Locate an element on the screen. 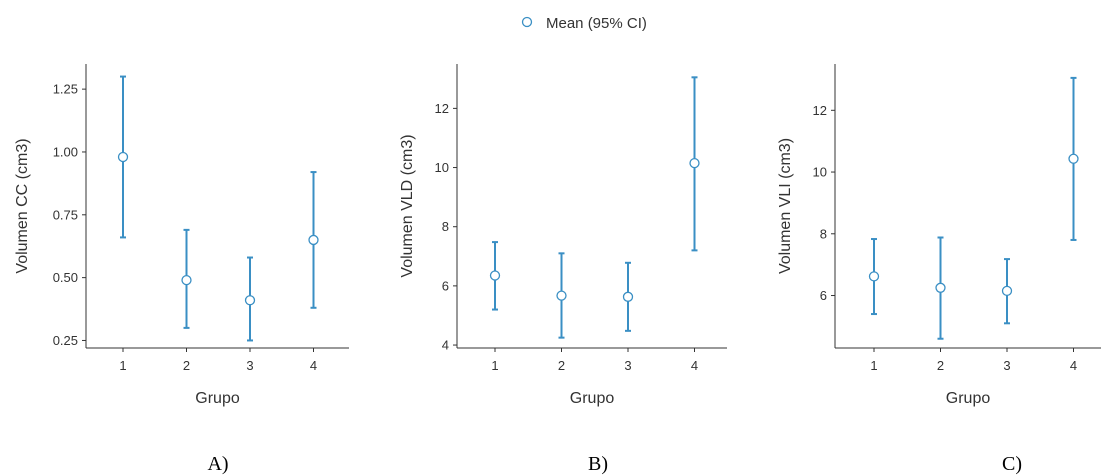 Image resolution: width=1102 pixels, height=475 pixels. y-tick-label: 0.25 is located at coordinates (65, 340).